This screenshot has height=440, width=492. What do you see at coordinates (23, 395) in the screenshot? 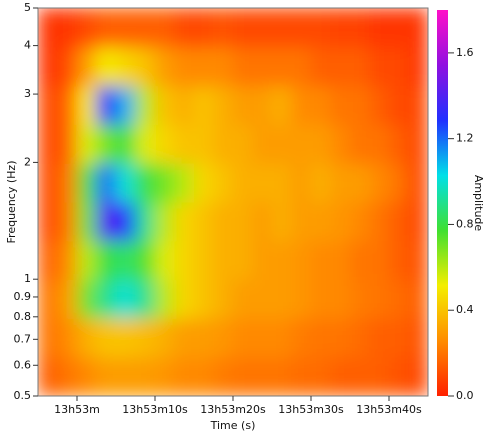
I see `y-tick-label: 0.5` at bounding box center [23, 395].